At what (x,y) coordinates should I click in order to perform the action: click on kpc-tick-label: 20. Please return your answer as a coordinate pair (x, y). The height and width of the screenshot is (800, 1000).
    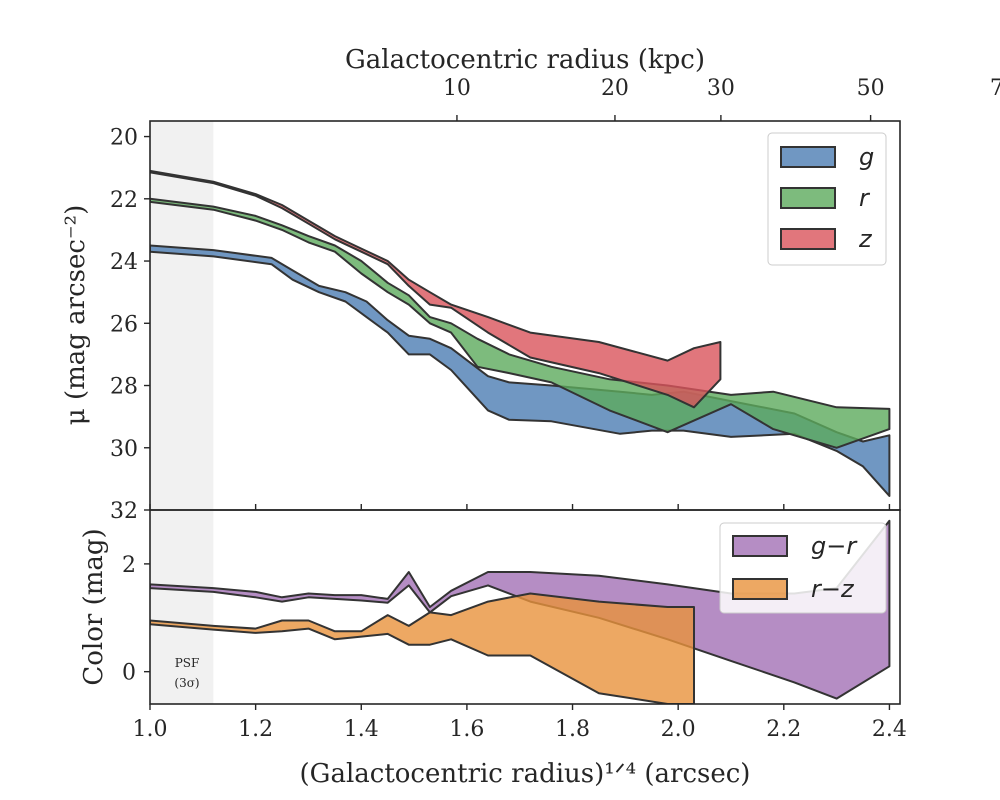
    Looking at the image, I should click on (615, 88).